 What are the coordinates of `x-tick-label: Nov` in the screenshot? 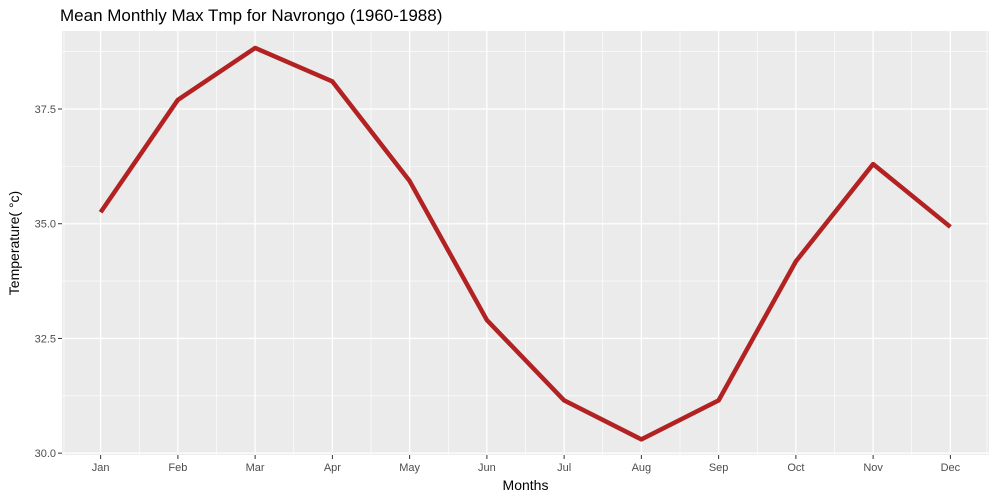 It's located at (873, 468).